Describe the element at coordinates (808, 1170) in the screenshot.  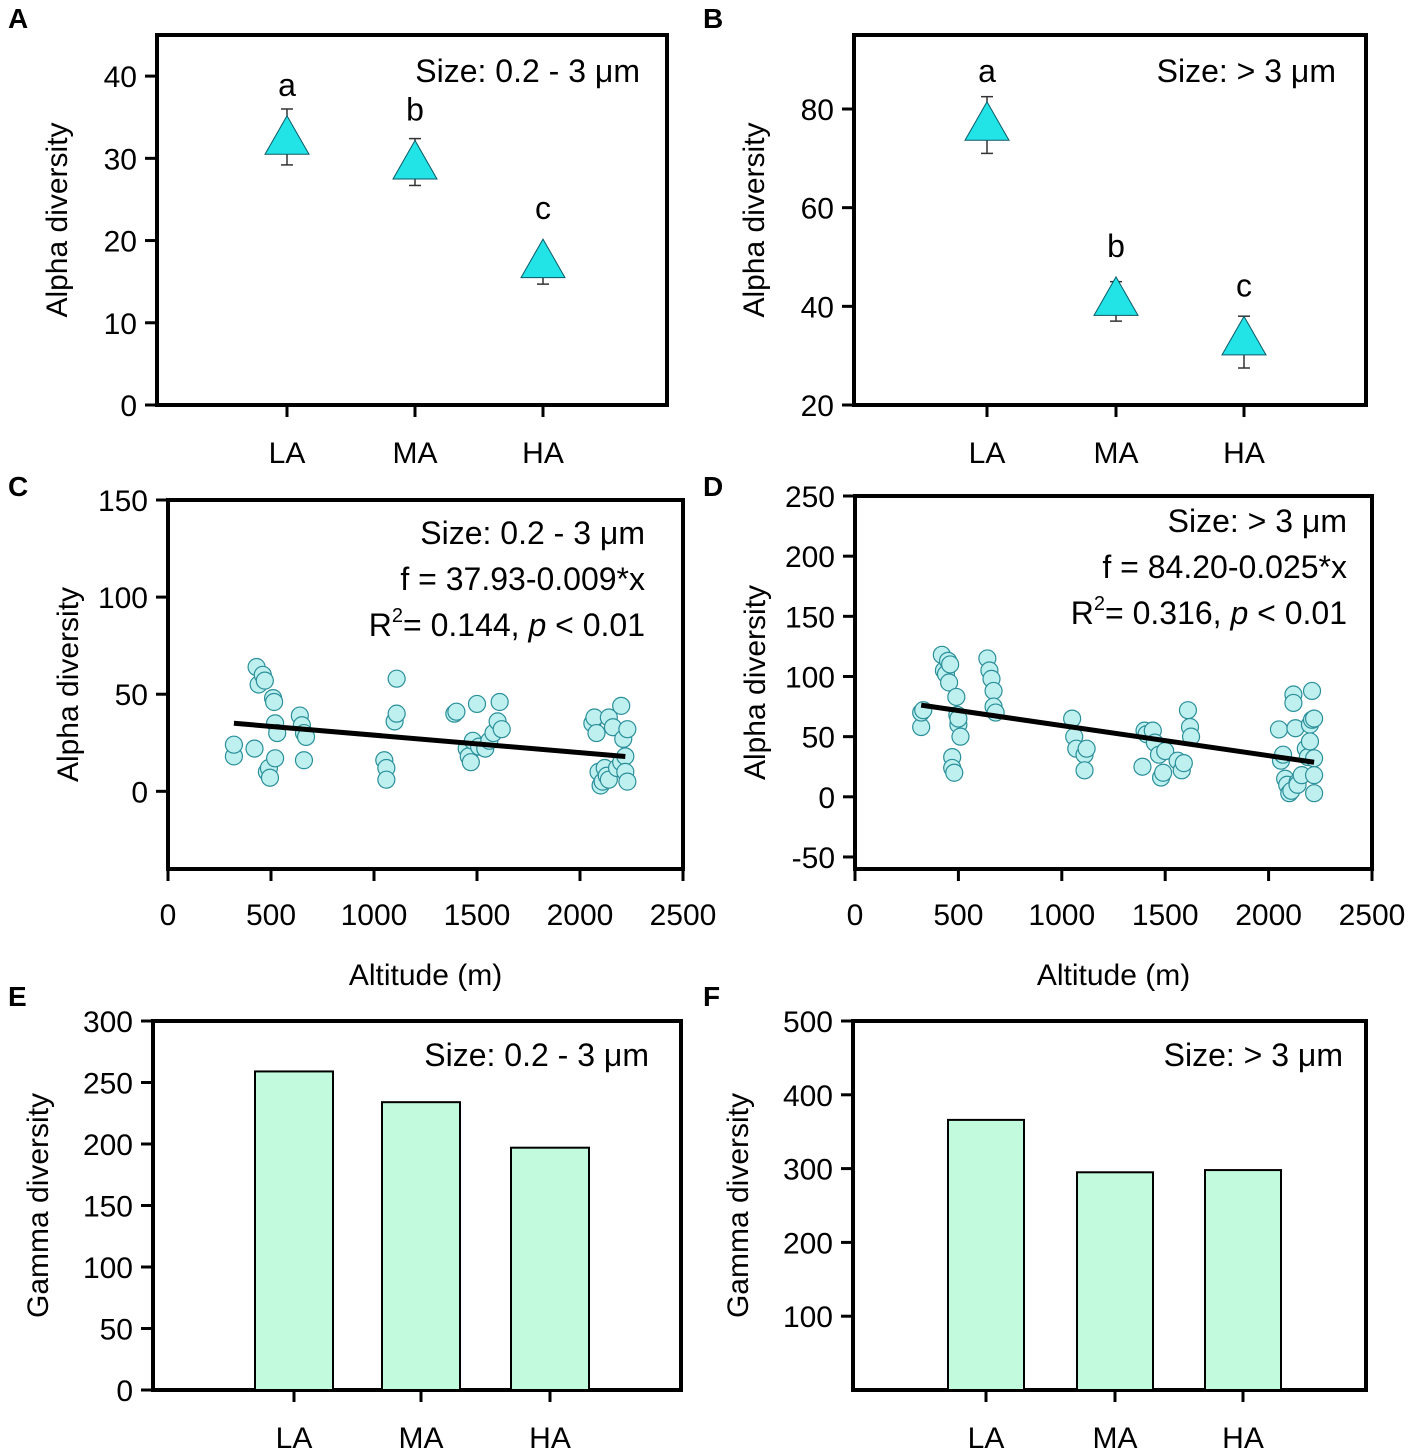
I see `y-tick-label: 300` at that location.